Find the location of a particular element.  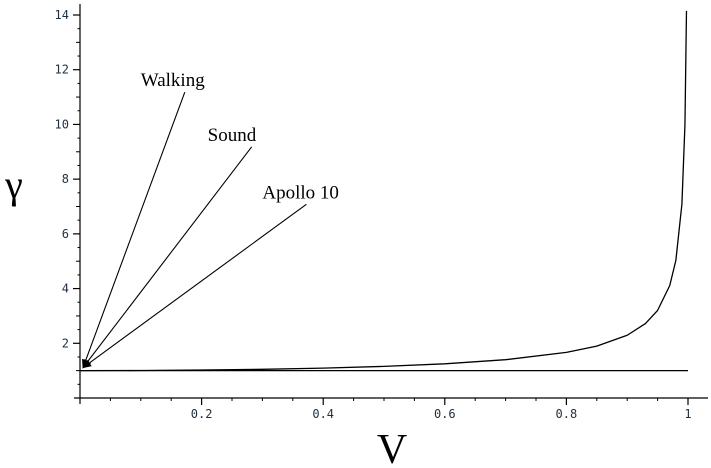

y-tick-label: 12 is located at coordinates (62, 70).